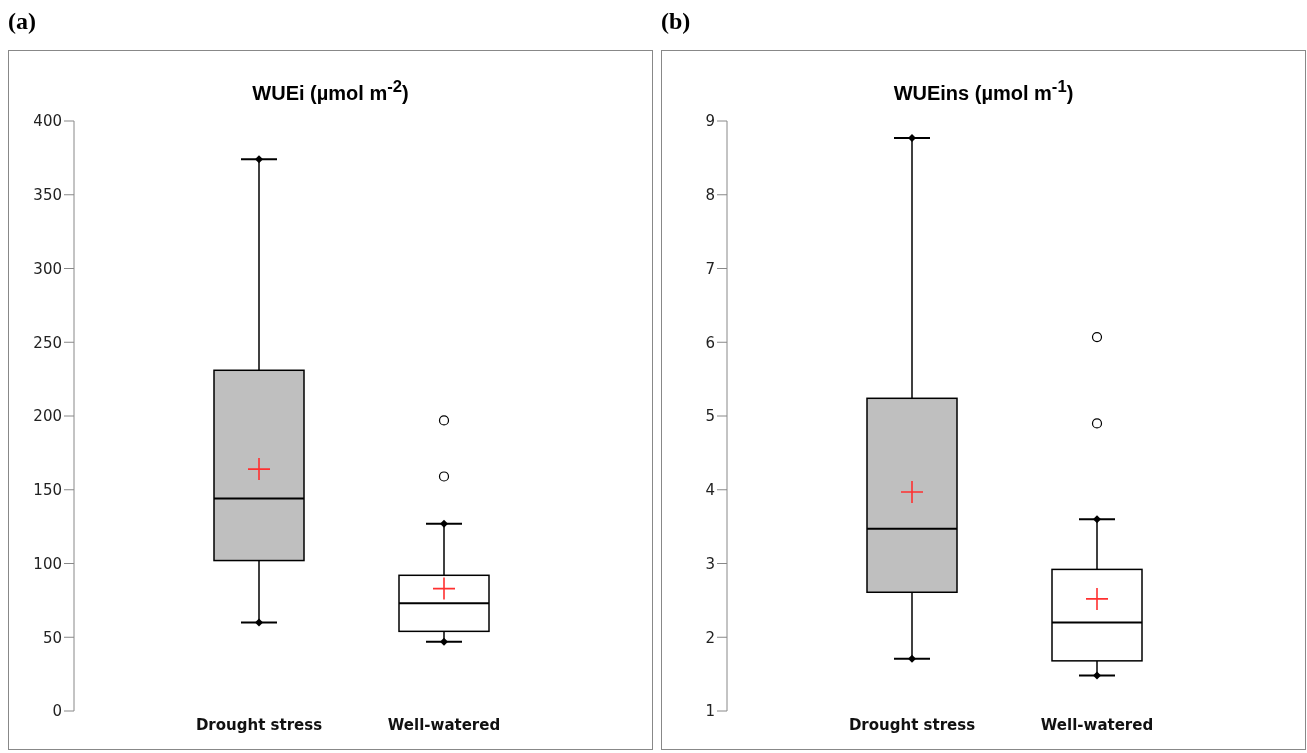 Image resolution: width=1307 pixels, height=753 pixels. I want to click on chart-title: WUEins (µmol m$^{-1}$), so click(983, 90).